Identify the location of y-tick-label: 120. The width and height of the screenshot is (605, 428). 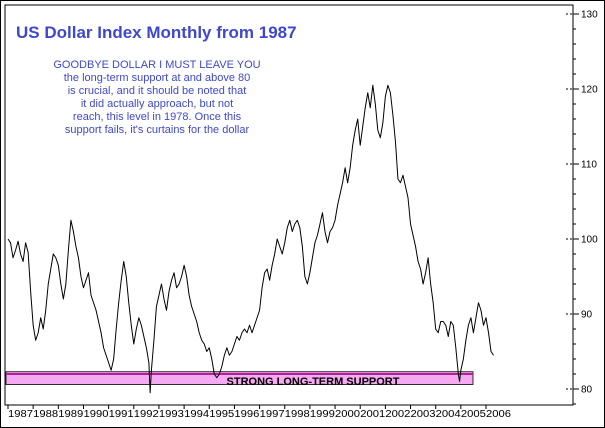
(589, 90).